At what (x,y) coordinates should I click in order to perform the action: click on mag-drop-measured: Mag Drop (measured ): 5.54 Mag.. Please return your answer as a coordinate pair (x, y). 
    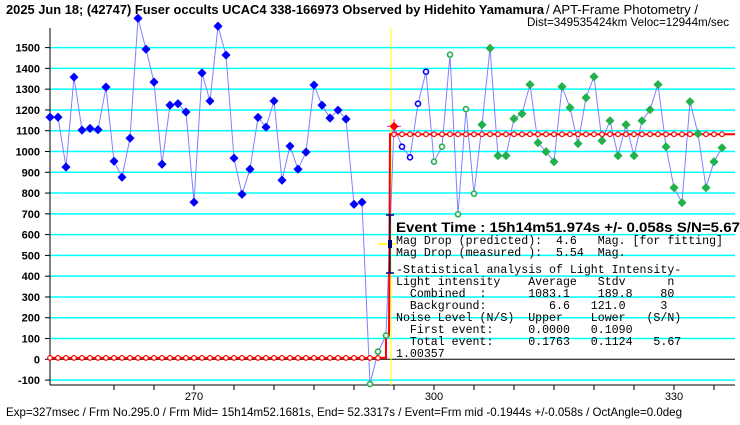
    Looking at the image, I should click on (511, 253).